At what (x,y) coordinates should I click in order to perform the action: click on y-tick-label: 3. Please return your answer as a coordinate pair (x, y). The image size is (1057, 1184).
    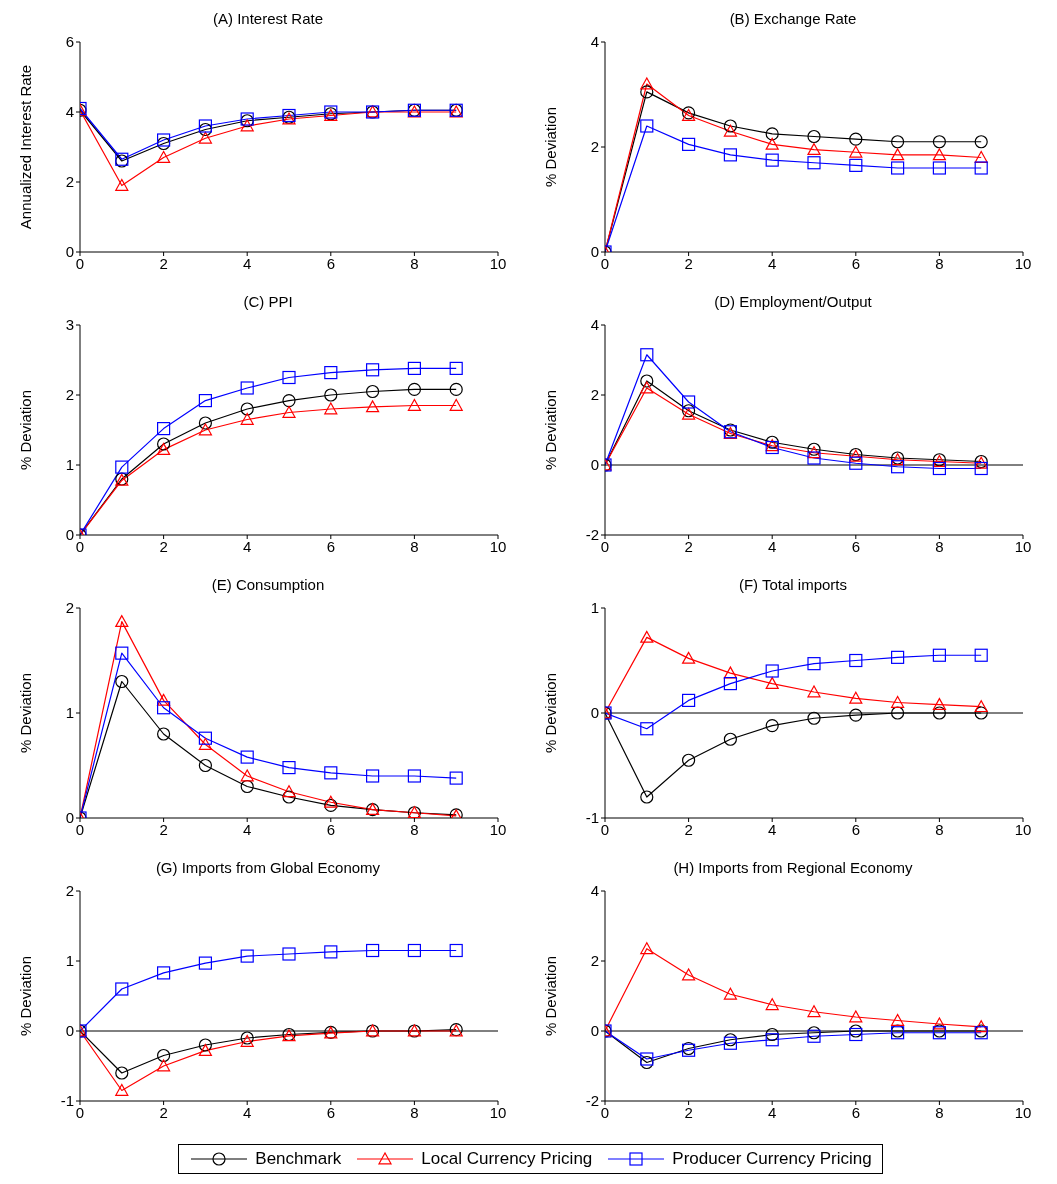
    Looking at the image, I should click on (69, 325).